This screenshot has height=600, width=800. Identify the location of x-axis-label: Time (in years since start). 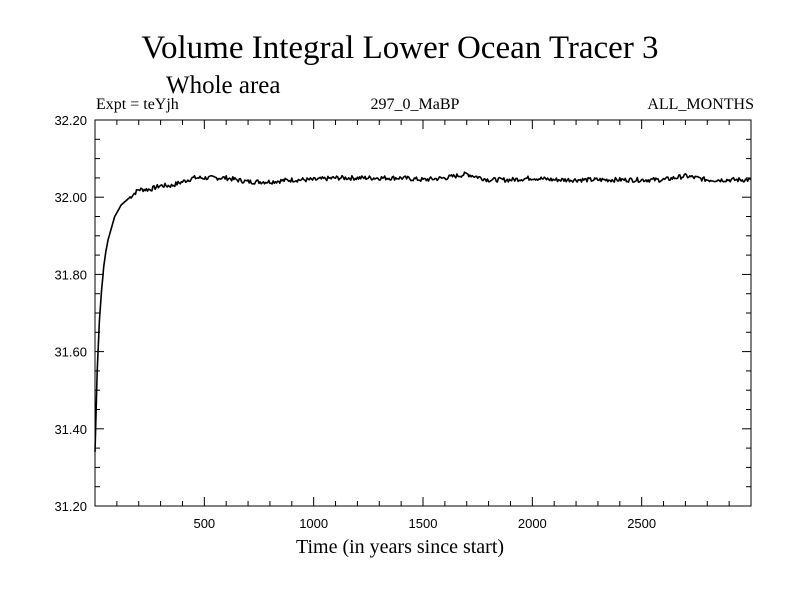
(400, 547).